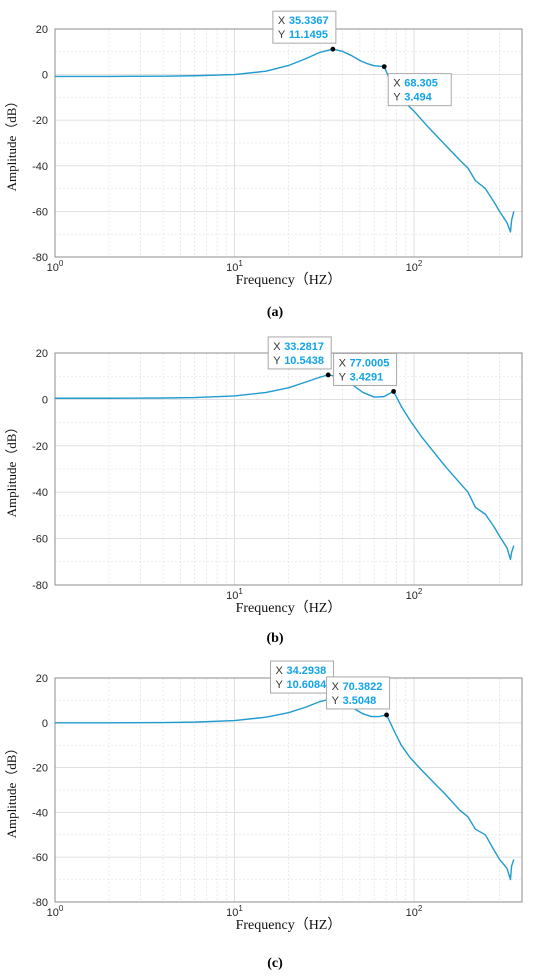 This screenshot has width=550, height=977. I want to click on datatip-x-value: 35.3367, so click(309, 21).